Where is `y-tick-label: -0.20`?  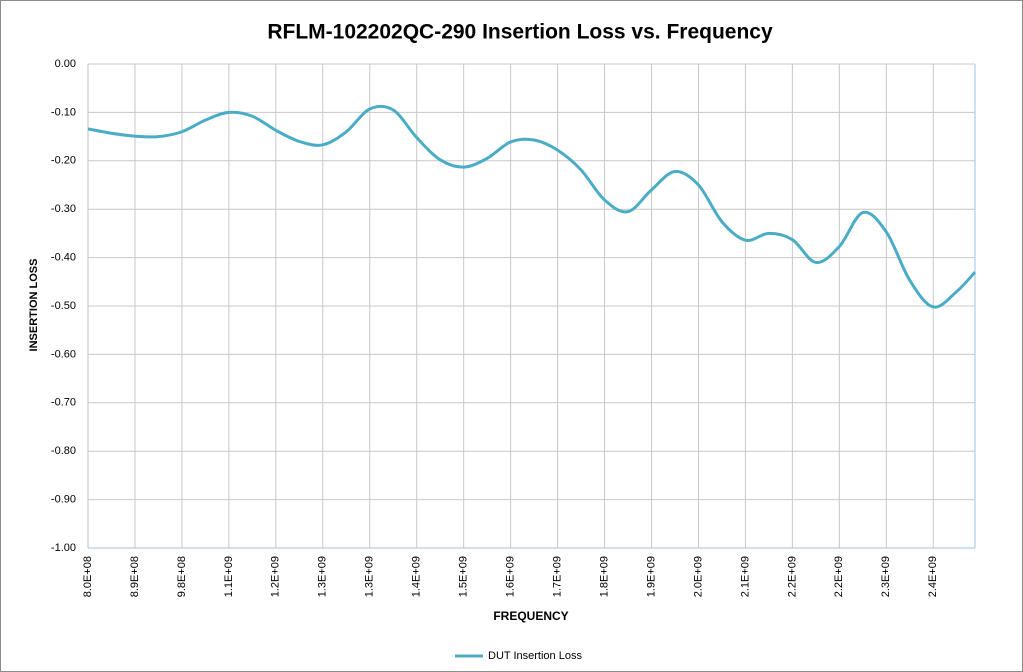
y-tick-label: -0.20 is located at coordinates (63, 161).